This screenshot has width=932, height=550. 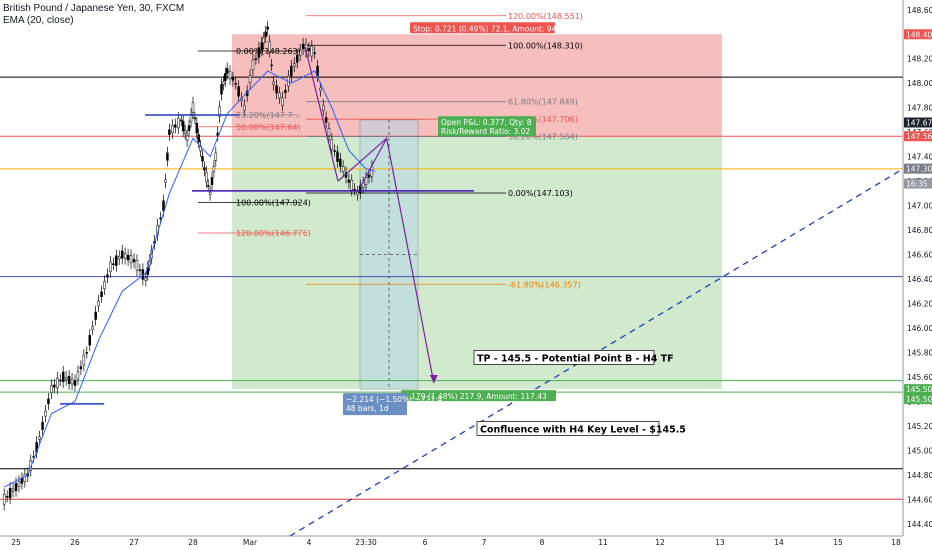 I want to click on x-tick-label: 11, so click(x=603, y=542).